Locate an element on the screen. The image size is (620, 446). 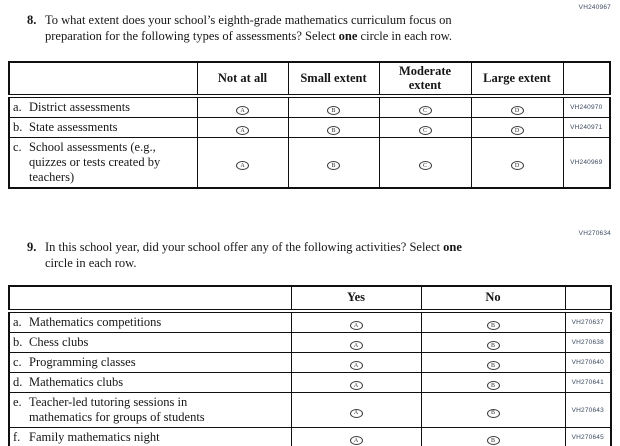
row-code: VH270638 is located at coordinates (588, 342).